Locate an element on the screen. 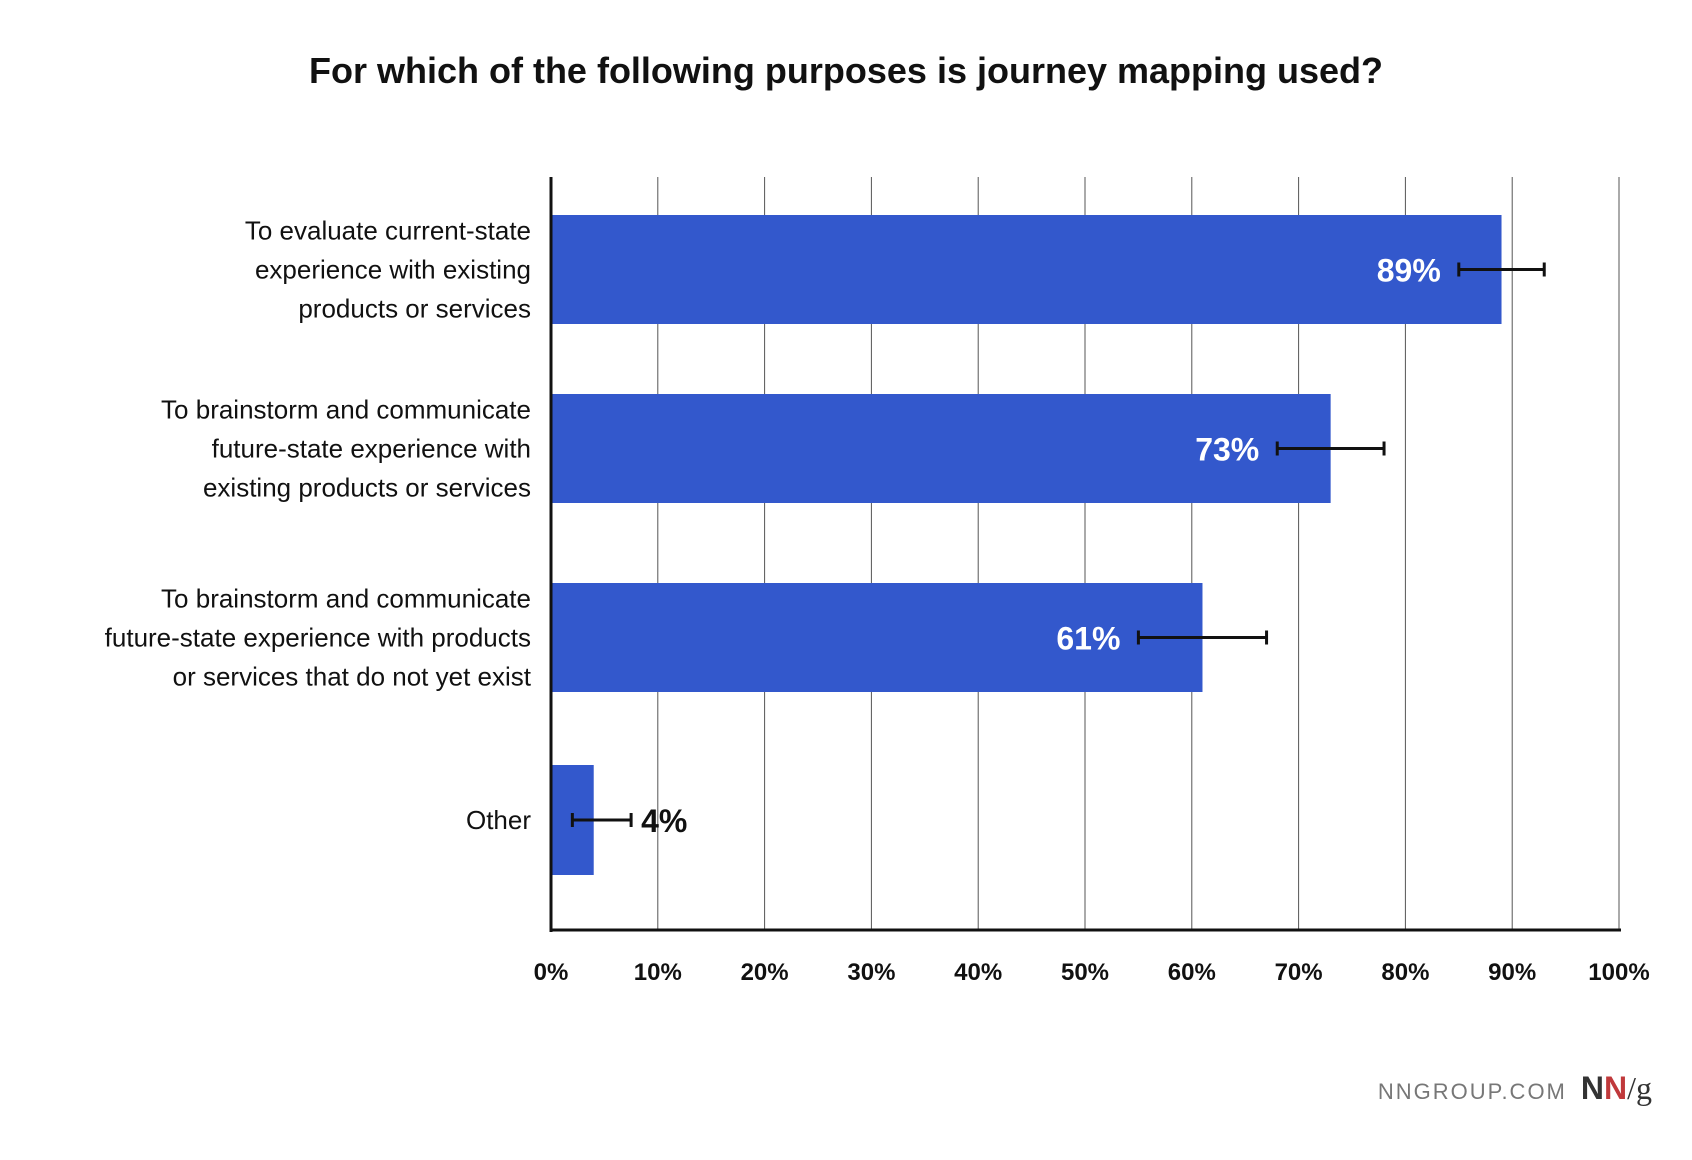 The height and width of the screenshot is (1160, 1692). category-label: To evaluate current-state is located at coordinates (388, 231).